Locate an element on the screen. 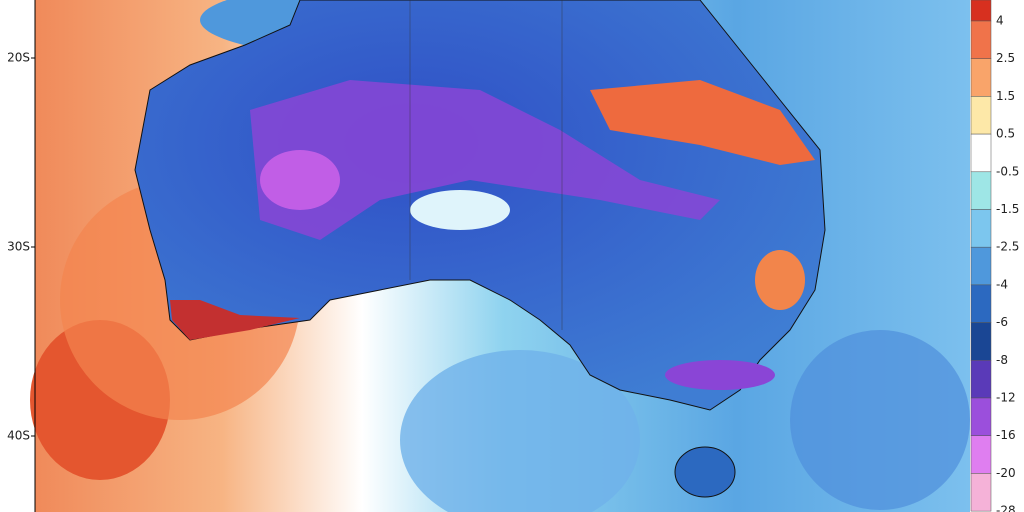 This screenshot has height=512, width=1024. latitude-label: 40S is located at coordinates (18, 436).